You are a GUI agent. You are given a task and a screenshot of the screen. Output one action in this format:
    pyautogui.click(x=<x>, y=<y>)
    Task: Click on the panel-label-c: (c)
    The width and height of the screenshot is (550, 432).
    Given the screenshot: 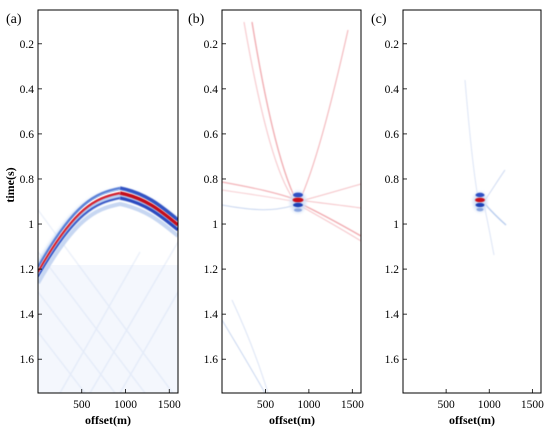 What is the action you would take?
    pyautogui.click(x=379, y=19)
    